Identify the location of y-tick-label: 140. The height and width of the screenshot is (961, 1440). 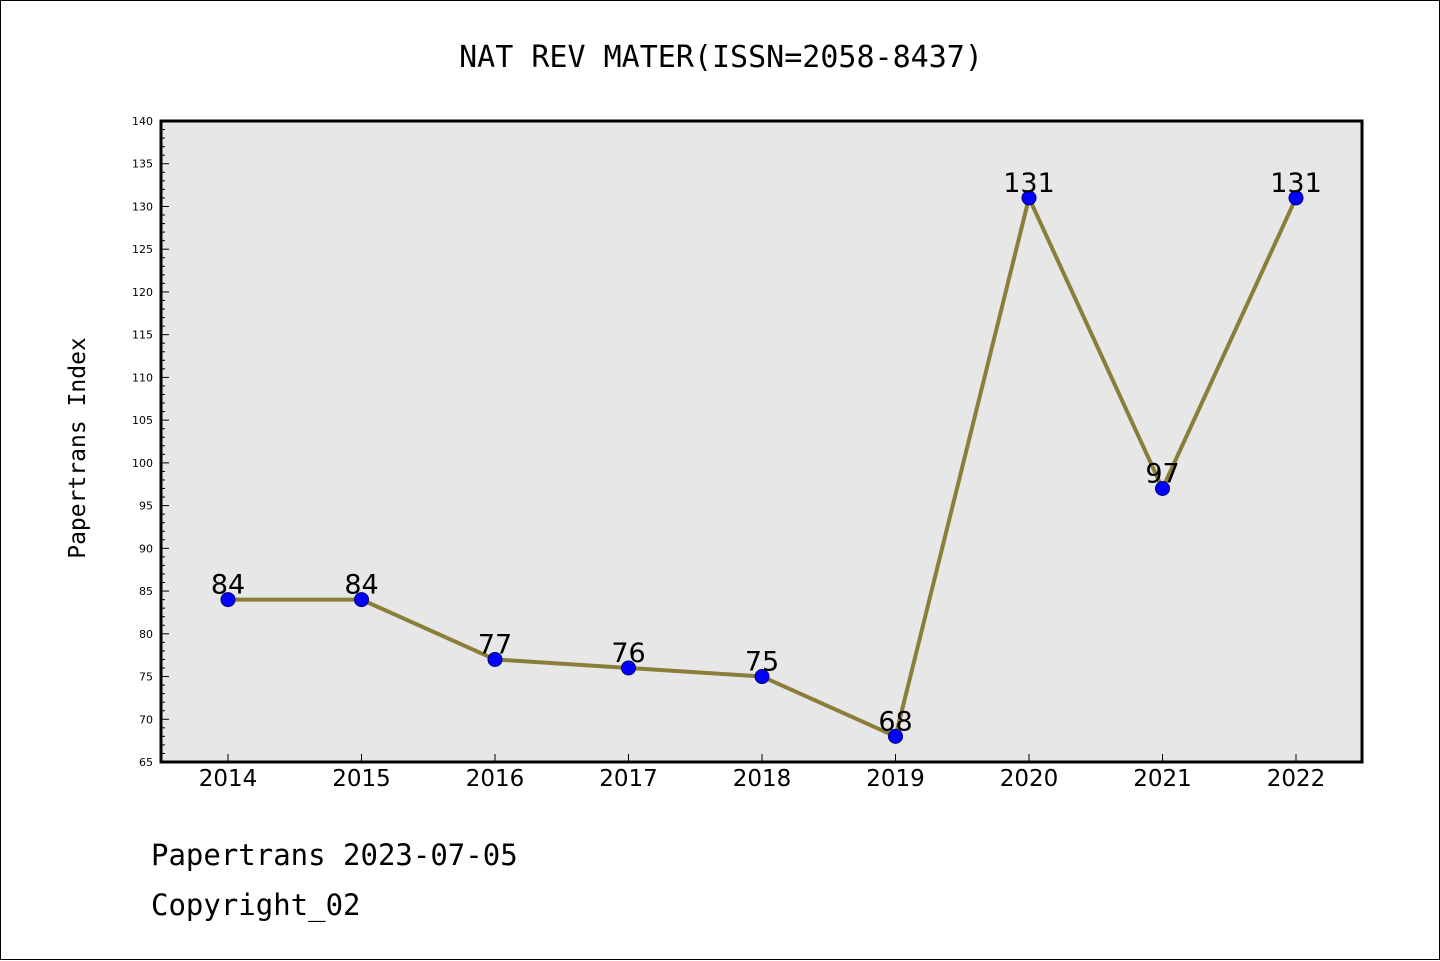
(142, 121).